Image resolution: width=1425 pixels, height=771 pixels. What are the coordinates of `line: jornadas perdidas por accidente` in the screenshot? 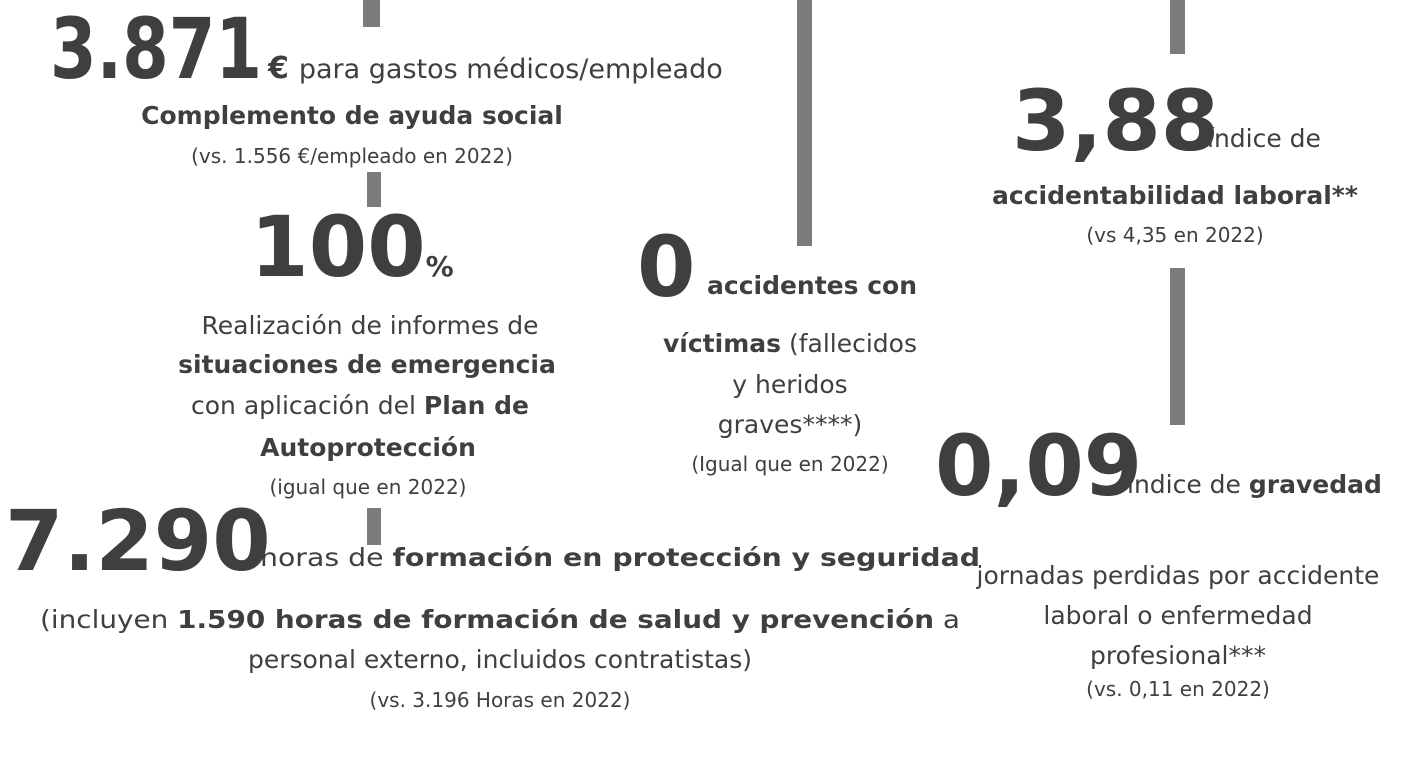 It's located at (1178, 575).